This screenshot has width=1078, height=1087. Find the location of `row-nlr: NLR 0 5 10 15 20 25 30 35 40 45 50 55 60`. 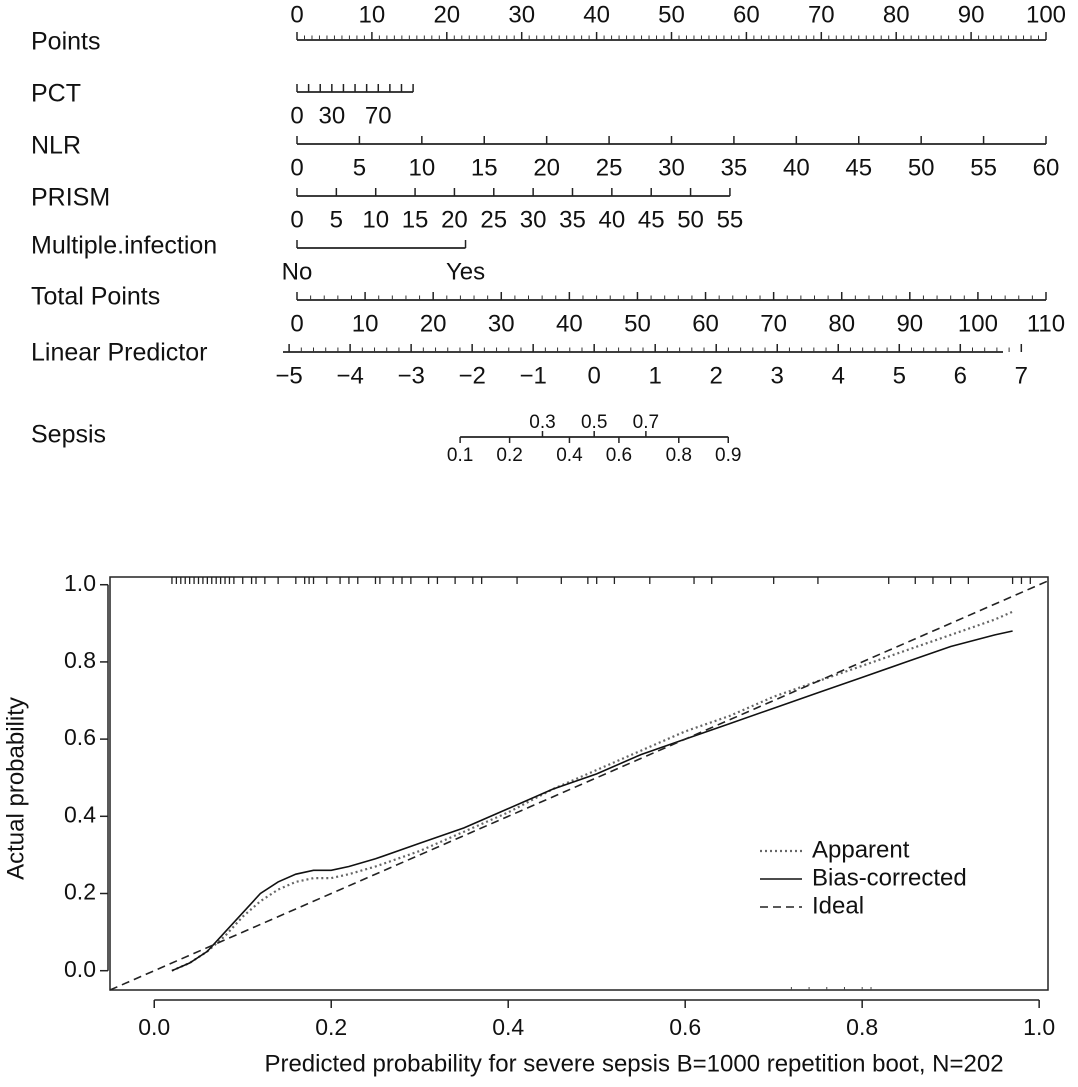

row-nlr: NLR 0 5 10 15 20 25 30 35 40 45 50 55 60 is located at coordinates (545, 157).